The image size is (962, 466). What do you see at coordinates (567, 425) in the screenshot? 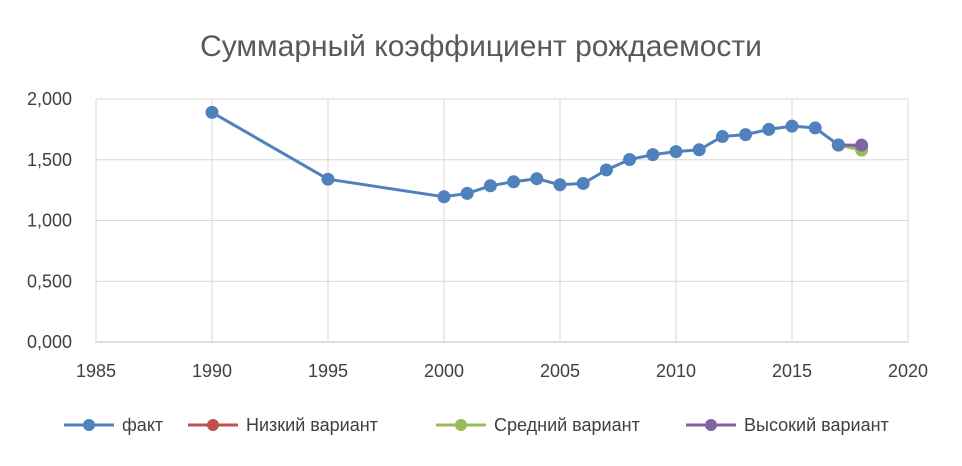
I see `legend-label: Средний вариант` at bounding box center [567, 425].